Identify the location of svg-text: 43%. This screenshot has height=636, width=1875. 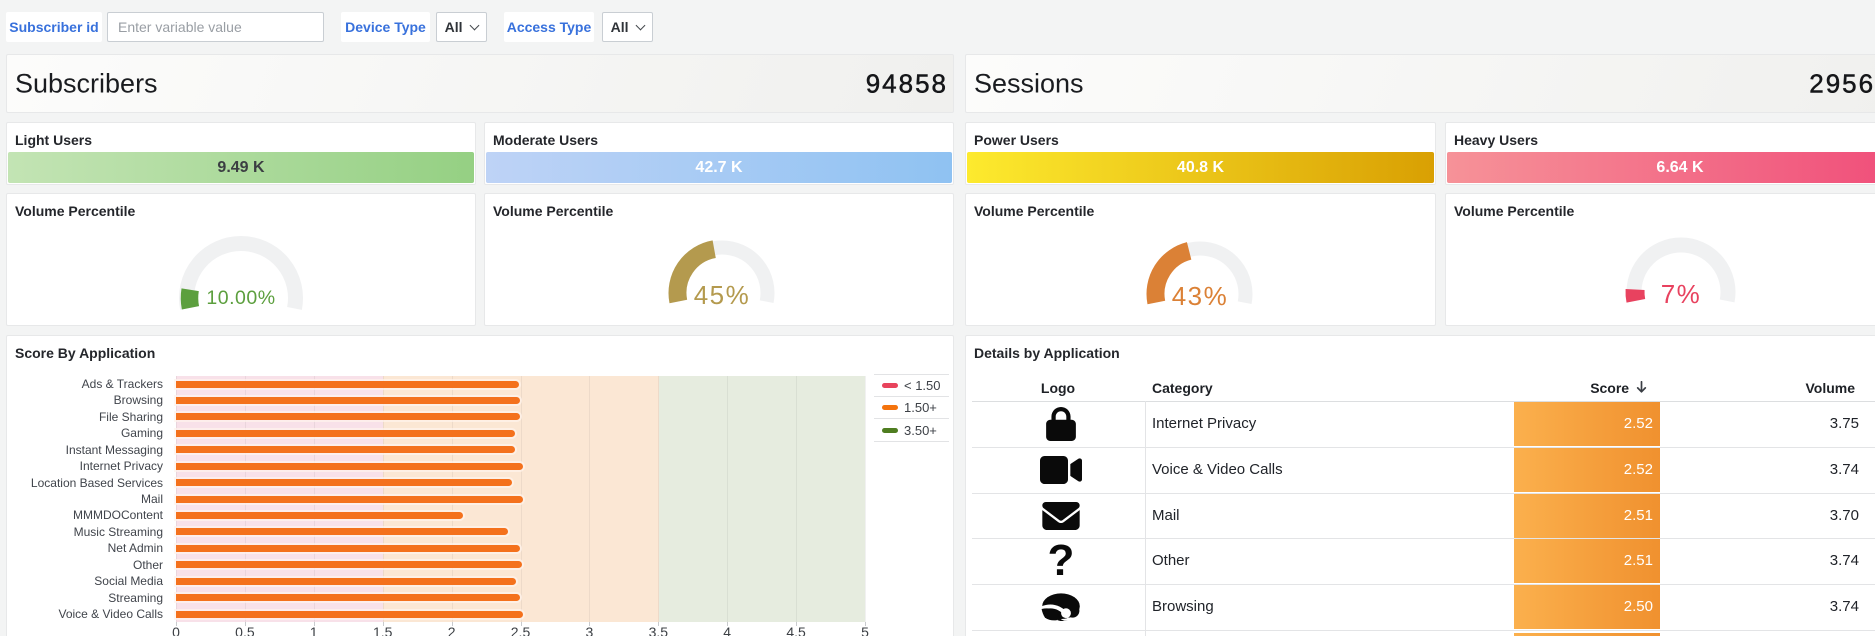
(1200, 296).